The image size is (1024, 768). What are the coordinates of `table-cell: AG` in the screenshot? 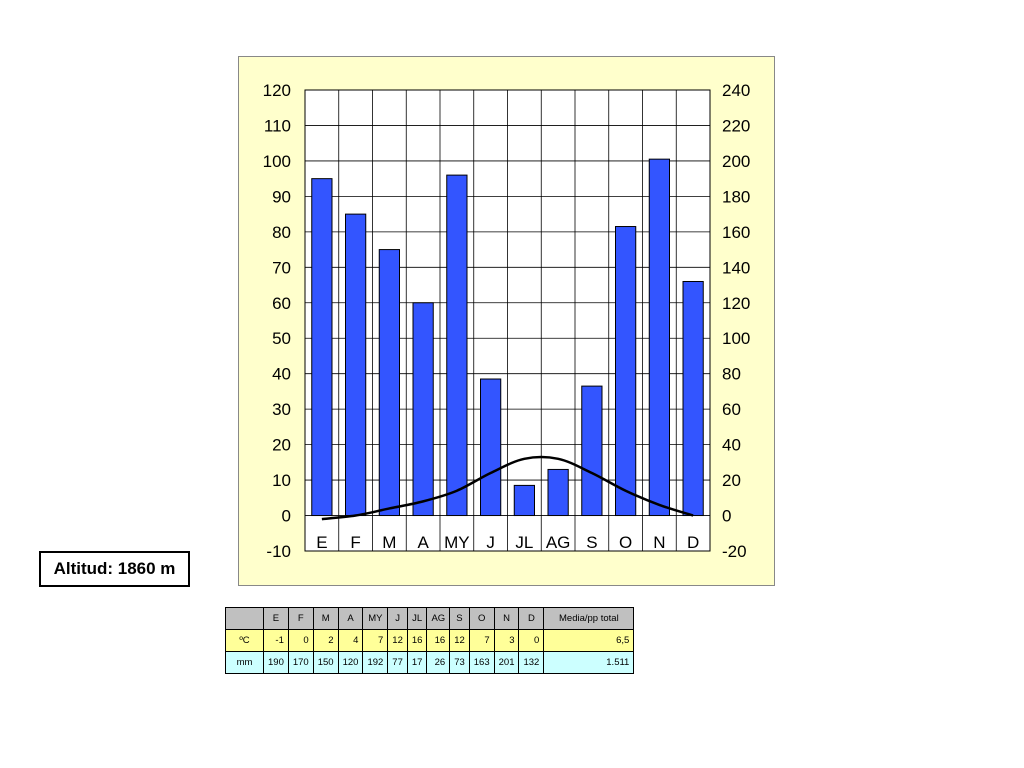 It's located at (438, 618).